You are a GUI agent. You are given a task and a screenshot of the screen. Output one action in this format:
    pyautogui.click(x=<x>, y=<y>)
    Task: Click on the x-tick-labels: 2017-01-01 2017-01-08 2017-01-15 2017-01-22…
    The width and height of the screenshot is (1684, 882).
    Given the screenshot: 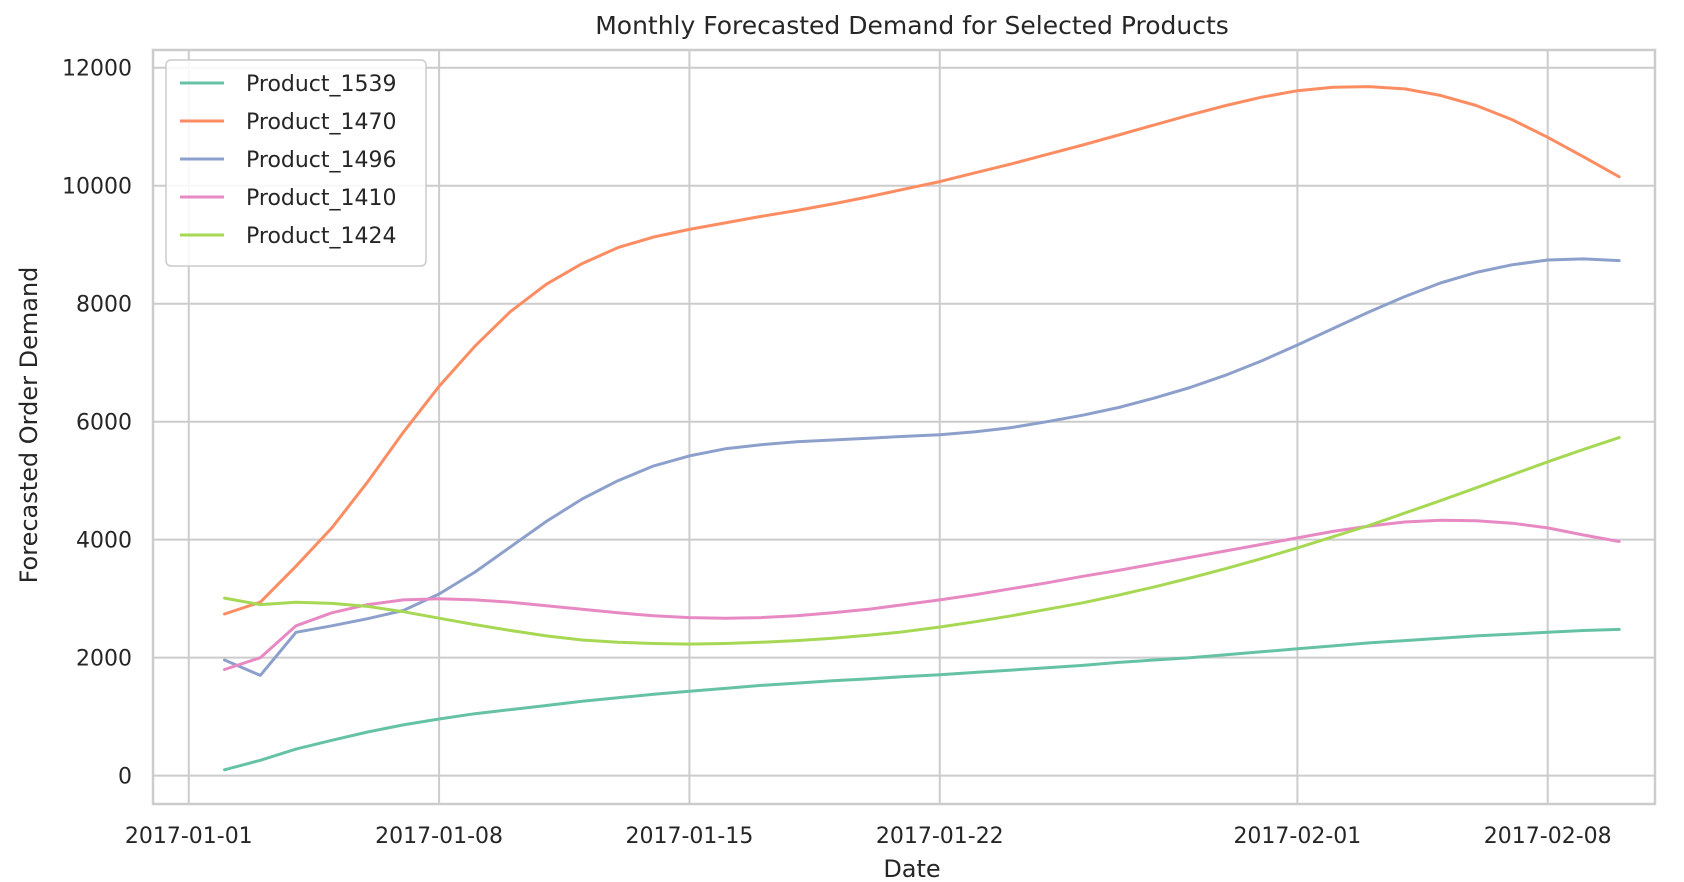 What is the action you would take?
    pyautogui.click(x=868, y=836)
    